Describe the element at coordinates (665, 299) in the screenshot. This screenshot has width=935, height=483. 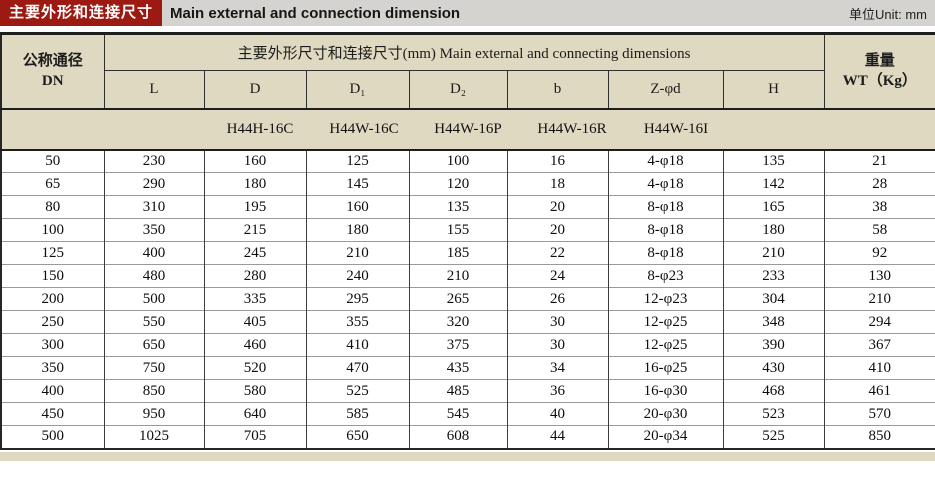
I see `table-cell: 12-φ23` at that location.